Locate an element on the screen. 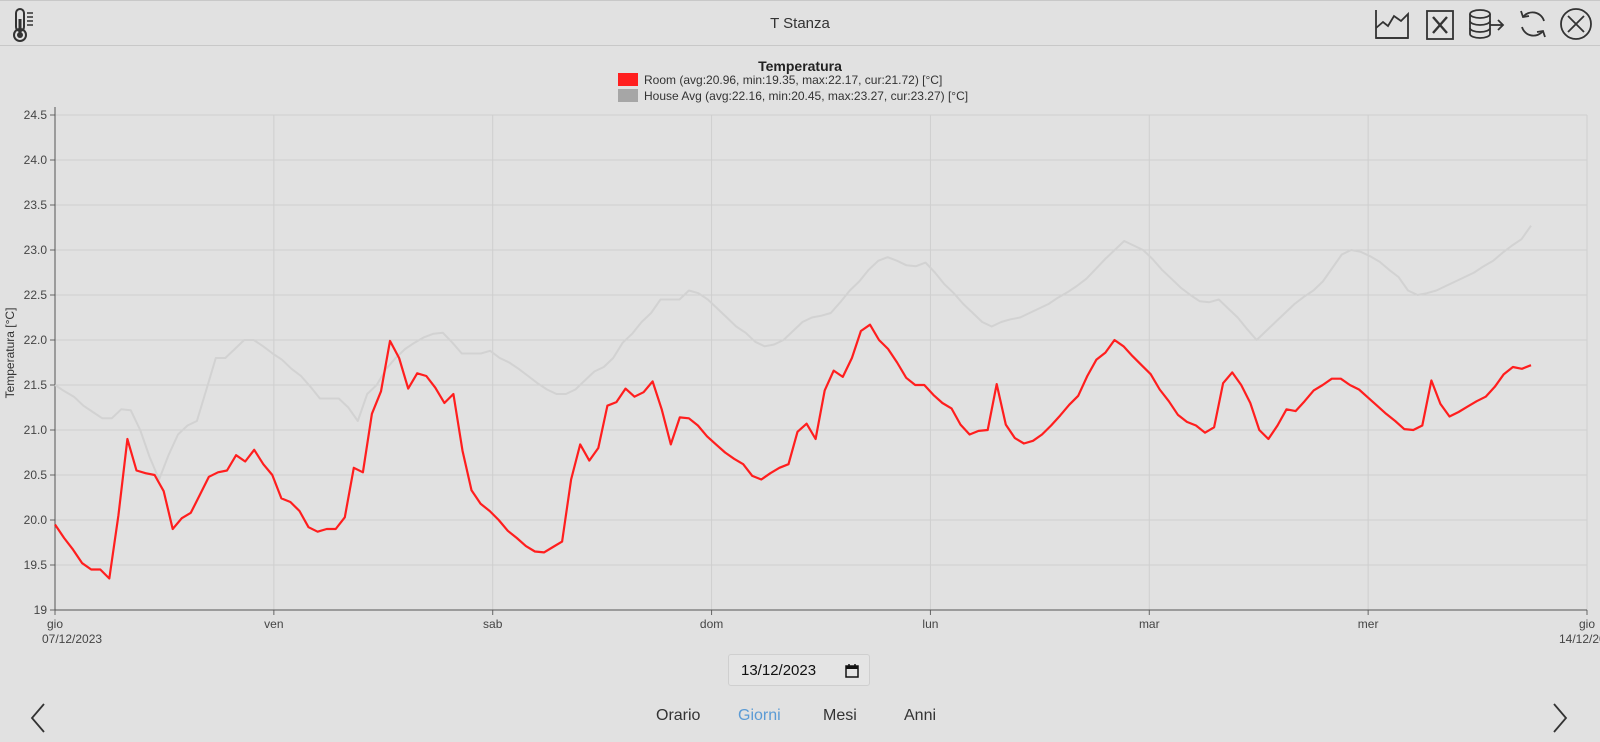  y-tick-label: 23.5 is located at coordinates (36, 205).